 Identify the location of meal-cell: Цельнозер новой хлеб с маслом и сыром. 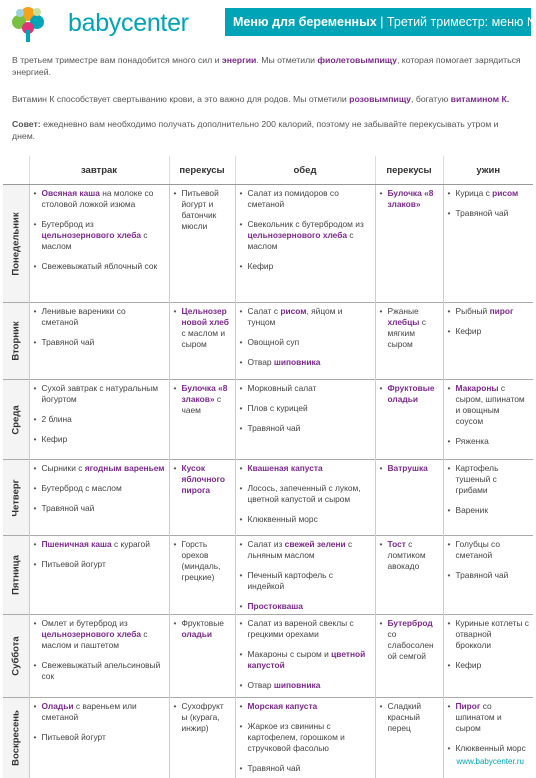
(201, 341).